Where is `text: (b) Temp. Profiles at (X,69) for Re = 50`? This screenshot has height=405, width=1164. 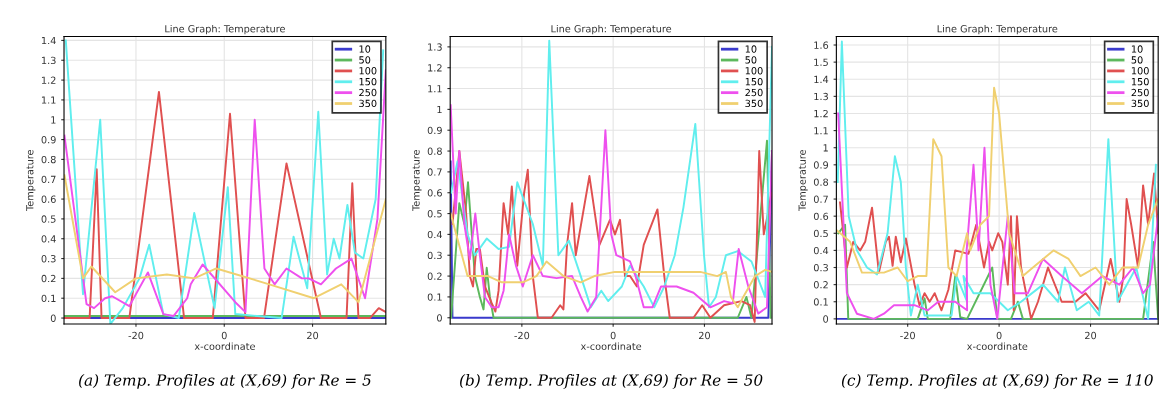 text: (b) Temp. Profiles at (X,69) for Re = 50 is located at coordinates (611, 381).